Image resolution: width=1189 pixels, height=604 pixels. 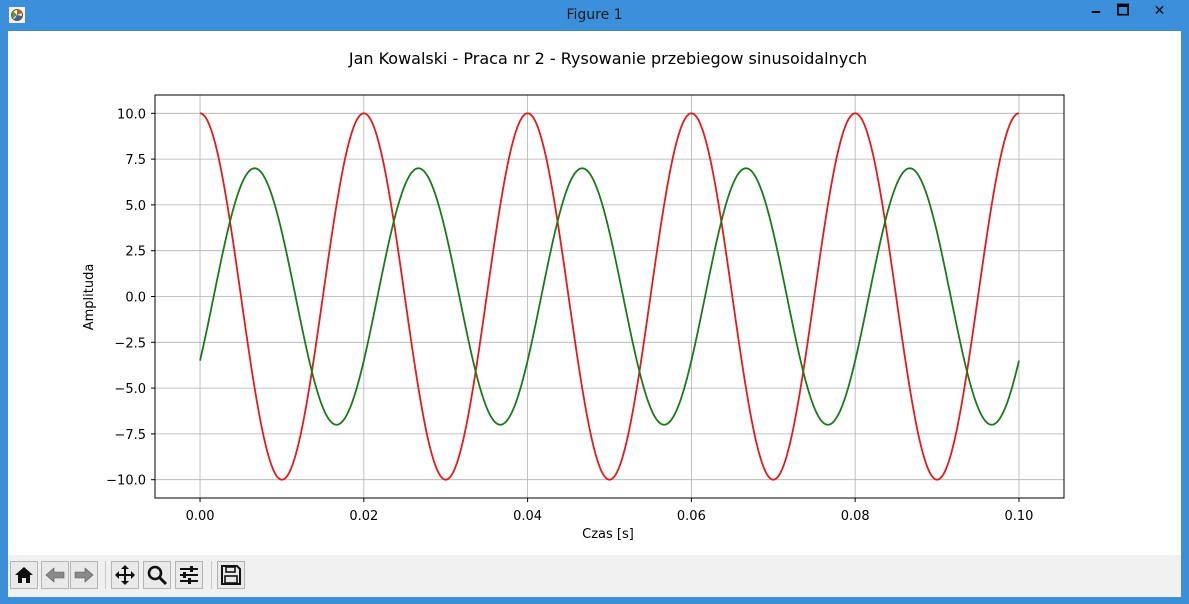 I want to click on x-tick-label: 0.02, so click(x=363, y=516).